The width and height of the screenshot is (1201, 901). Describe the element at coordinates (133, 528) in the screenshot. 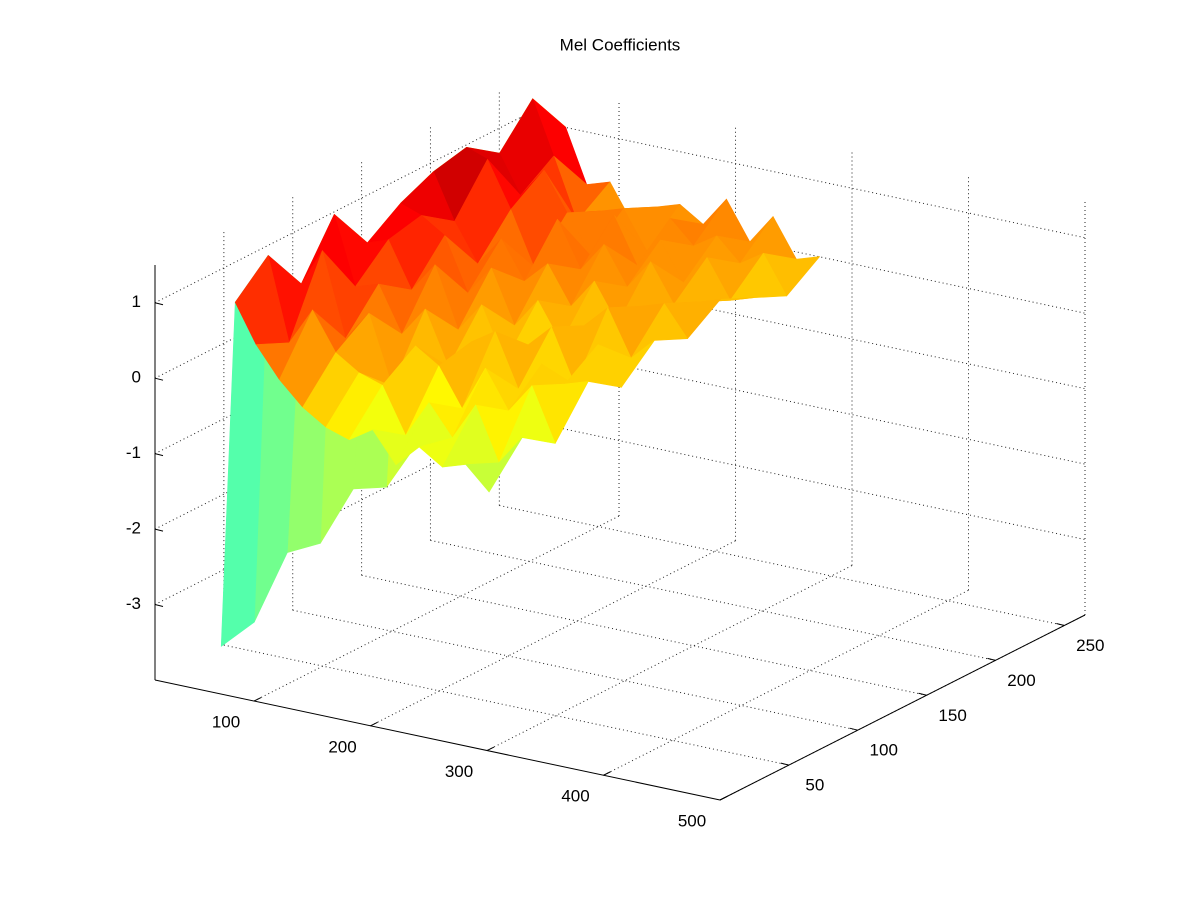

I see `z-tick-label: -2` at that location.